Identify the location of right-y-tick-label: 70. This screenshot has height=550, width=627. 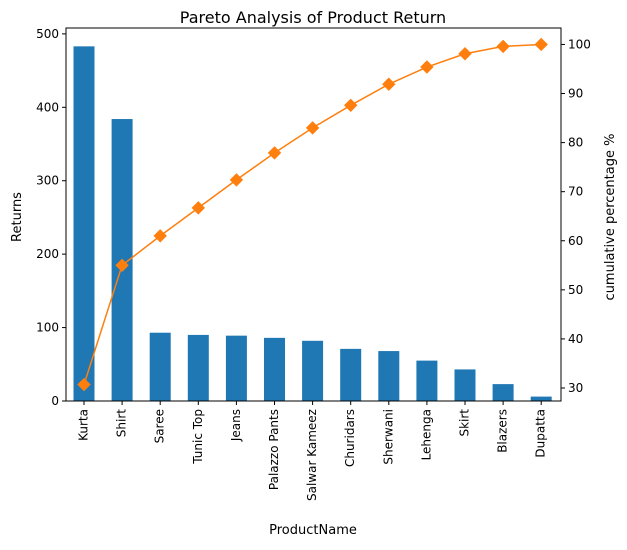
(575, 192).